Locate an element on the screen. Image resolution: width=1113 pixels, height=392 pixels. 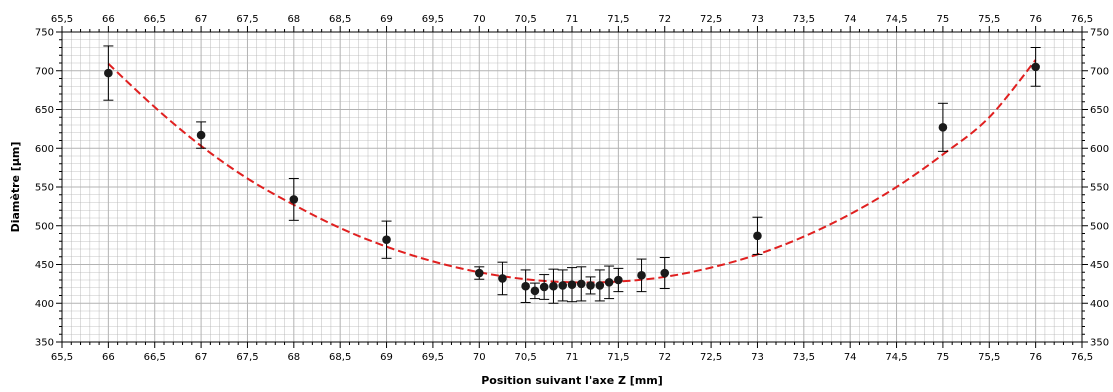
x-tick-label-top: 70 is located at coordinates (479, 19).